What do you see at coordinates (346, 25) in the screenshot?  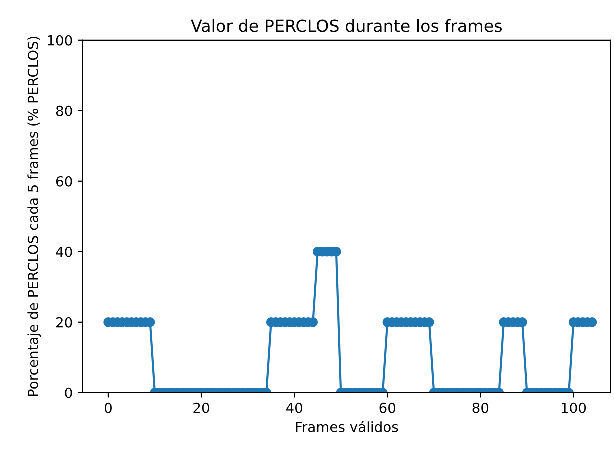 I see `chart-title: Valor de PERCLOS durante los frames` at bounding box center [346, 25].